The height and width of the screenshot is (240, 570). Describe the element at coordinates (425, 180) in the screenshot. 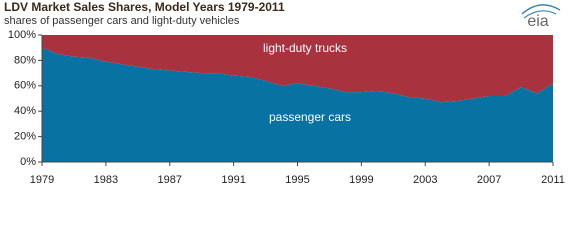

I see `x-tick-label: 2003` at that location.